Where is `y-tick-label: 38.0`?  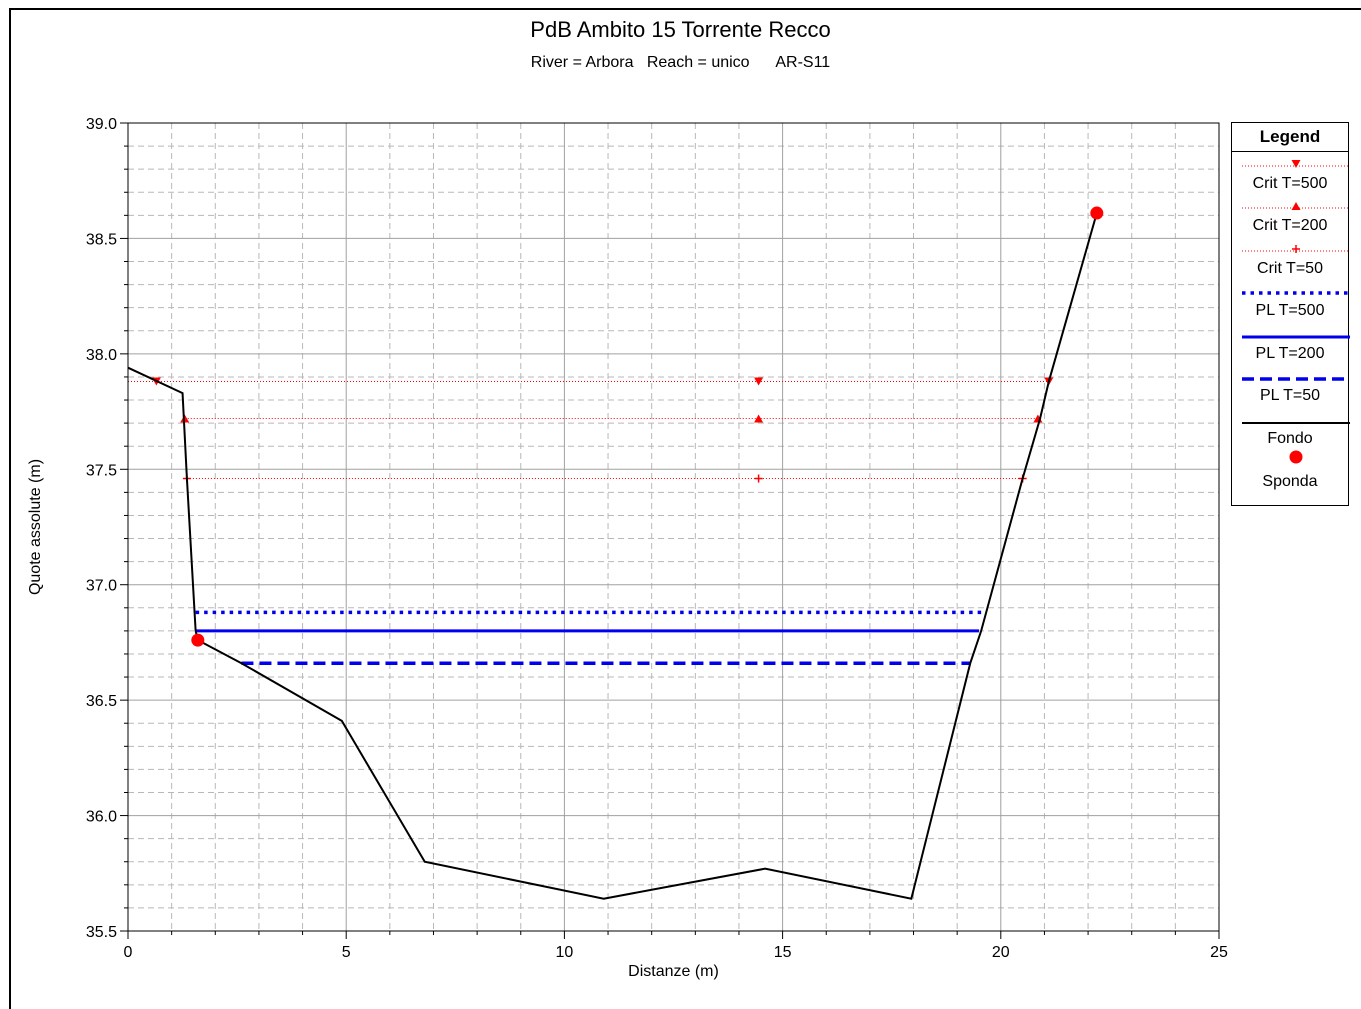
y-tick-label: 38.0 is located at coordinates (101, 355).